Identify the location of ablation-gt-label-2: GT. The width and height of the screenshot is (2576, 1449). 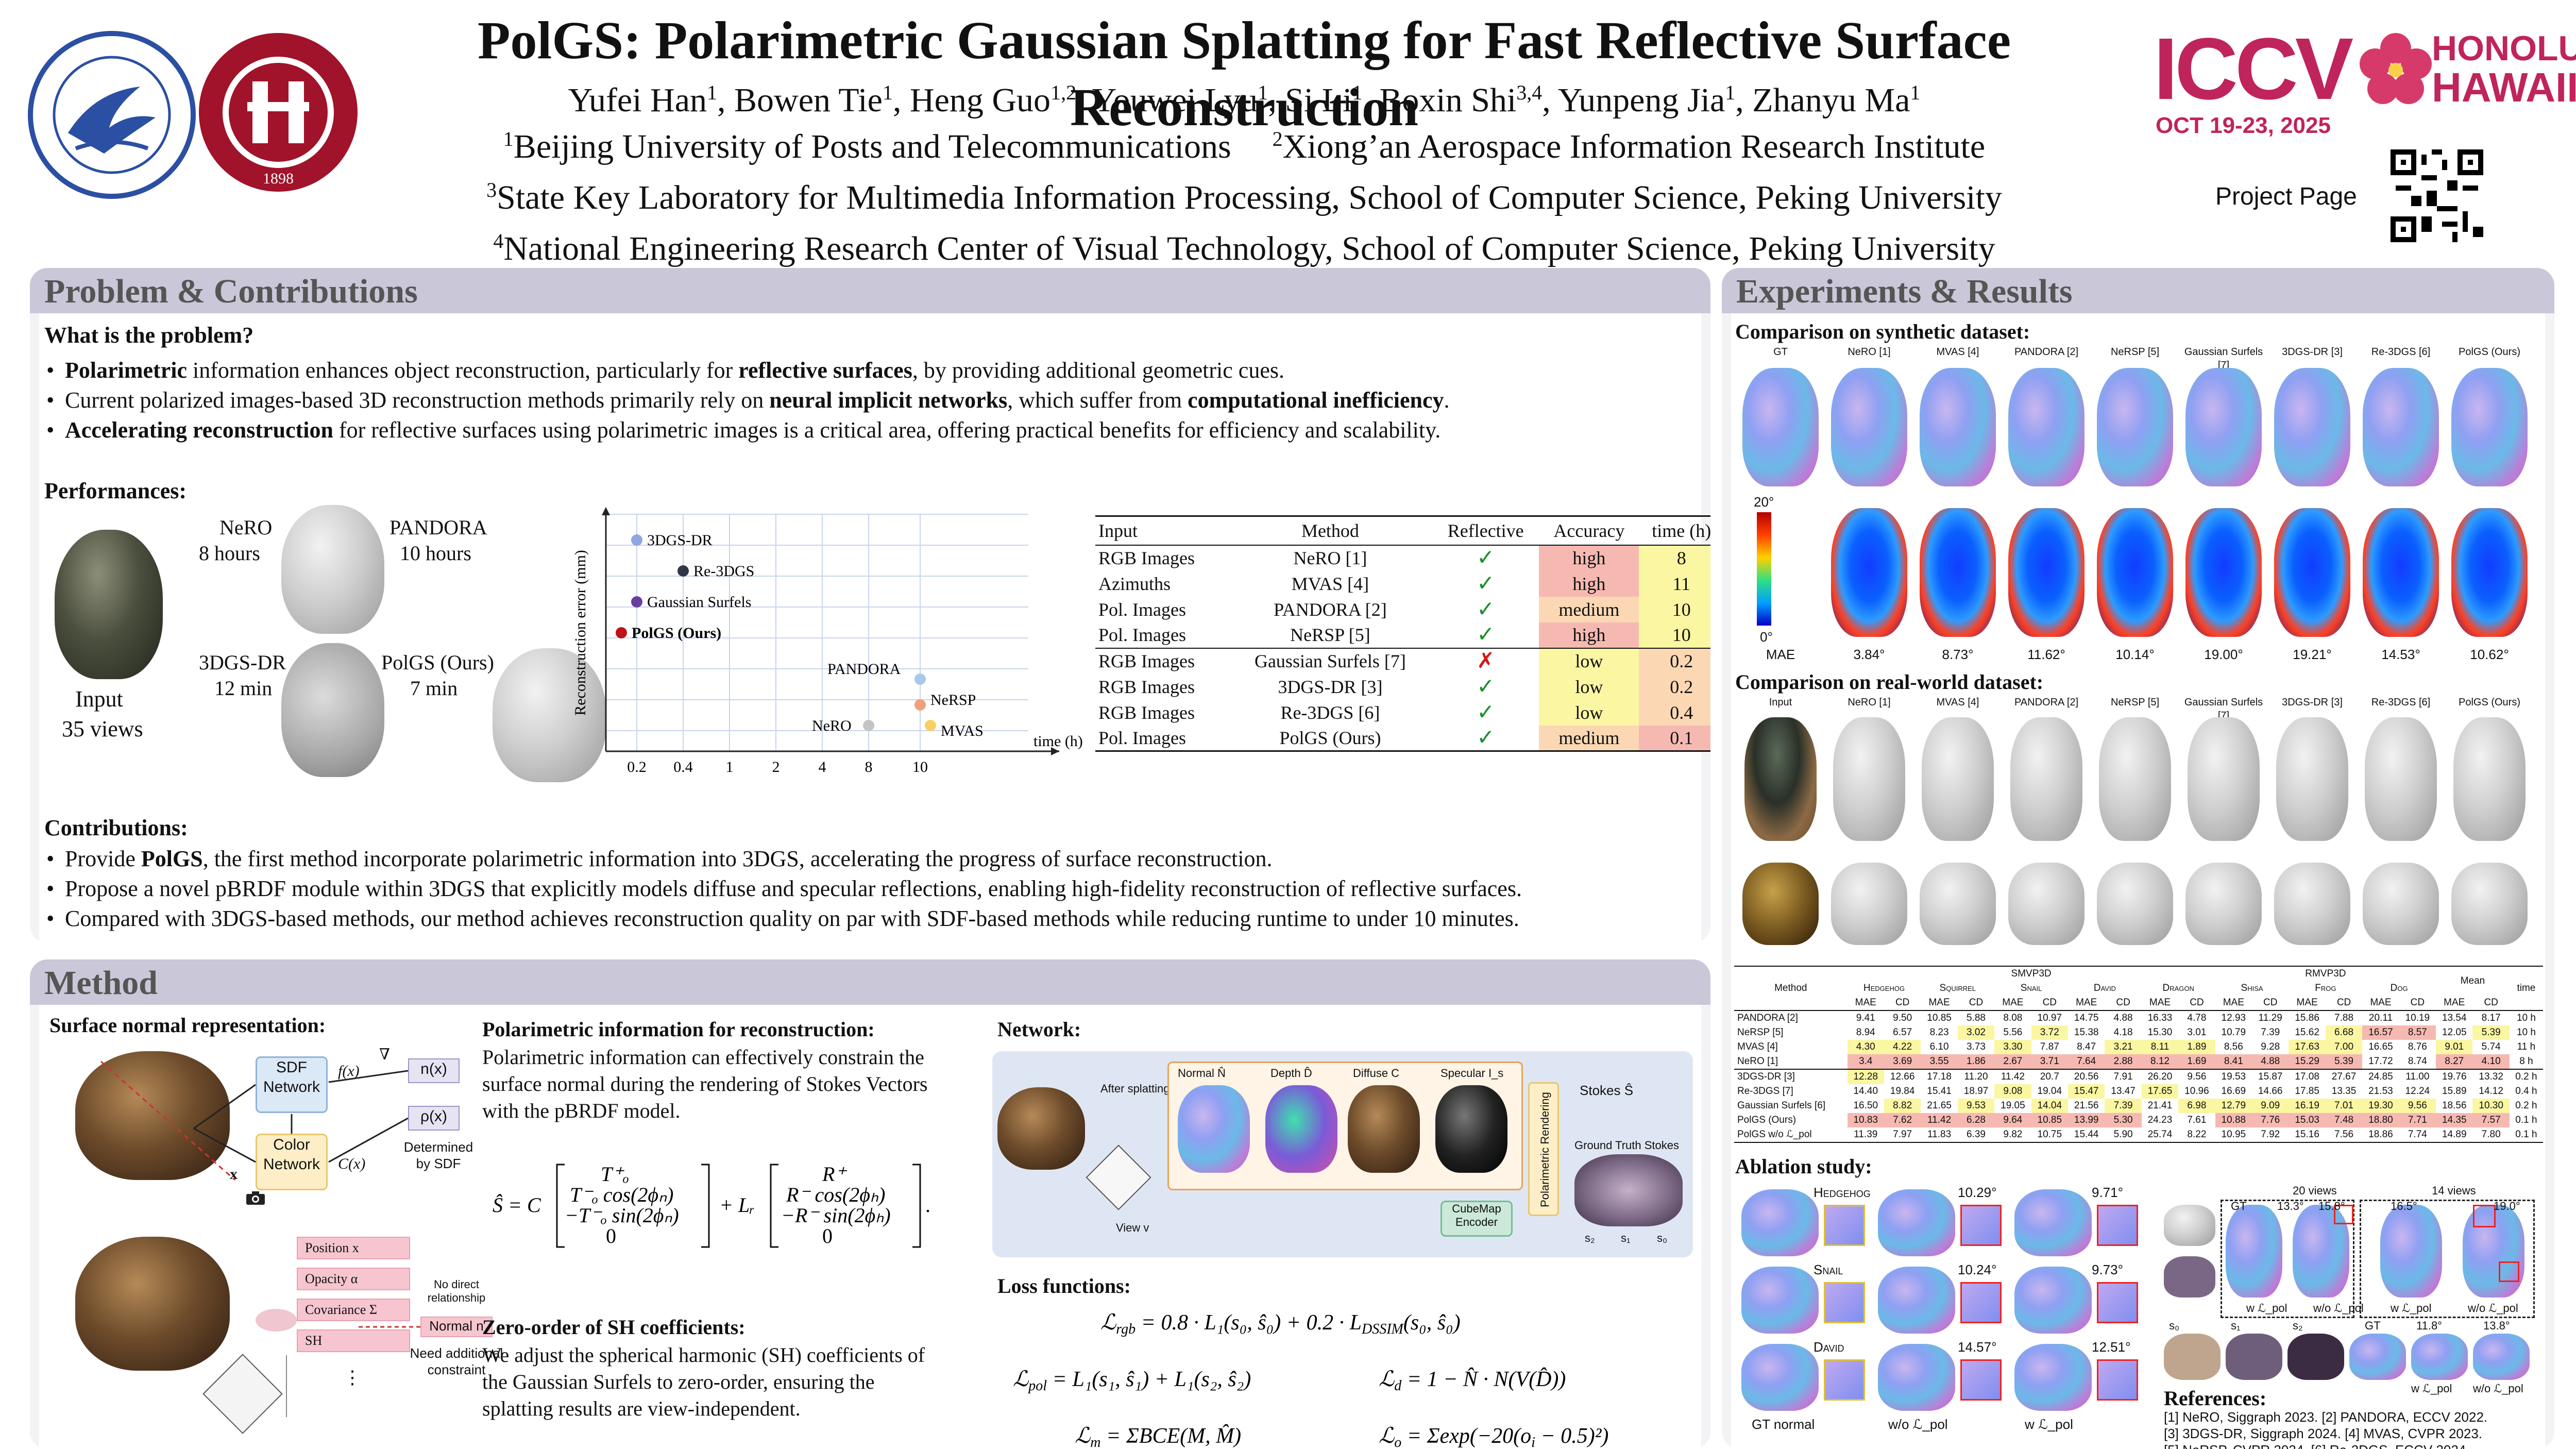
(2373, 1325).